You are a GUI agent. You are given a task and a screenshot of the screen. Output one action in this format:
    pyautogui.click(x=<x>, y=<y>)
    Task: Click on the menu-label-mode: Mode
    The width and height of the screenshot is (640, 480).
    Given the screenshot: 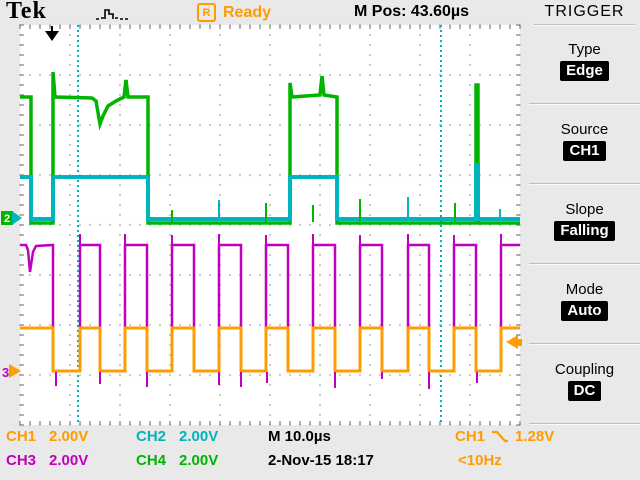 What is the action you would take?
    pyautogui.click(x=584, y=289)
    